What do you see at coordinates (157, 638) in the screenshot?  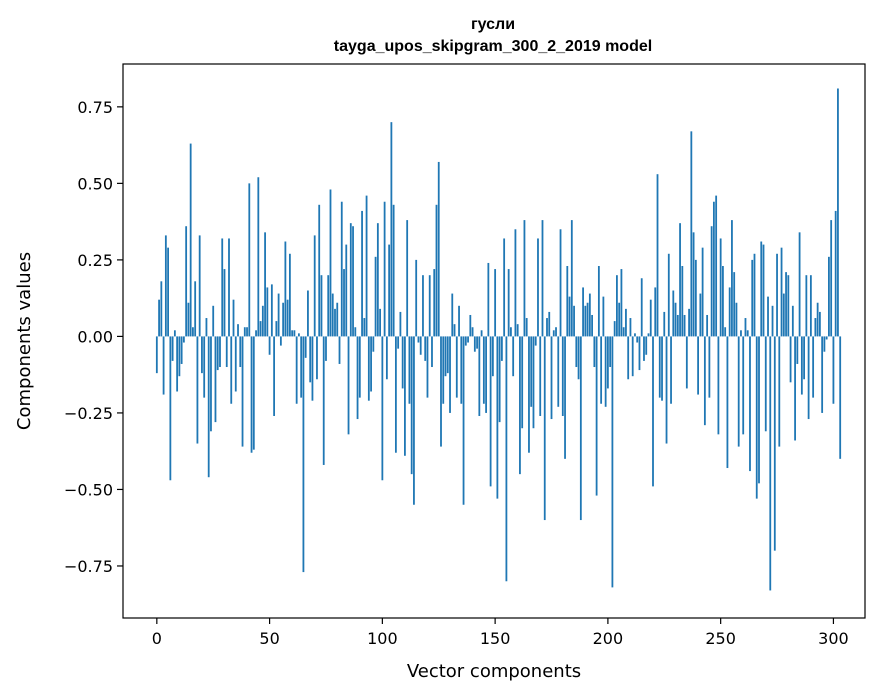 I see `x-tick-label: 0` at bounding box center [157, 638].